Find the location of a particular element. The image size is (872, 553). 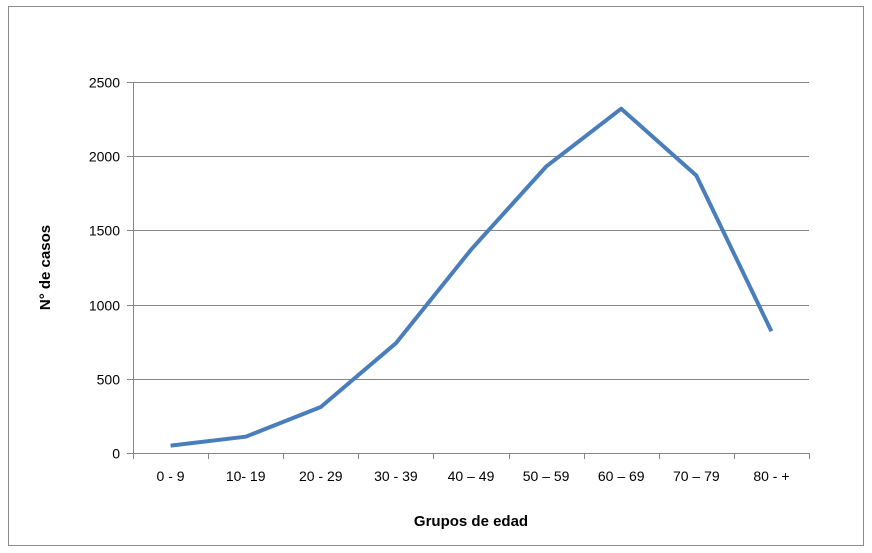

y-axis-title: N° de casos is located at coordinates (45, 267).